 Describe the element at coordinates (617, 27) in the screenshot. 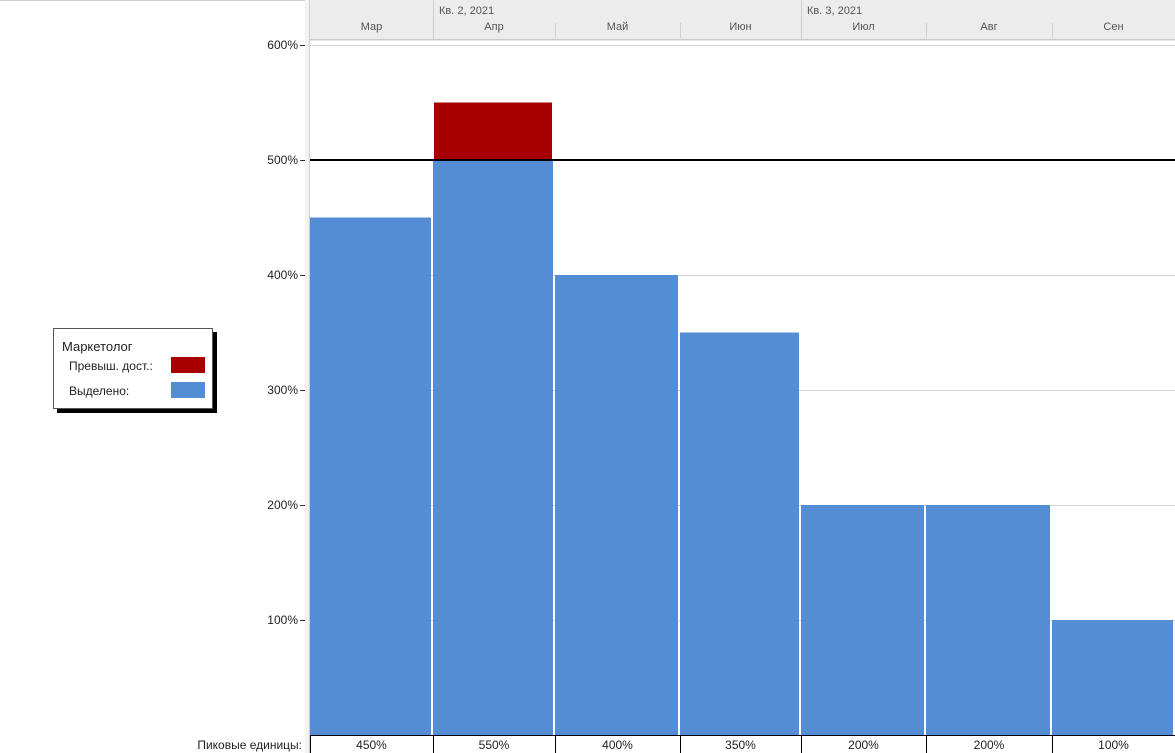

I see `timescale-month-label: Май` at that location.